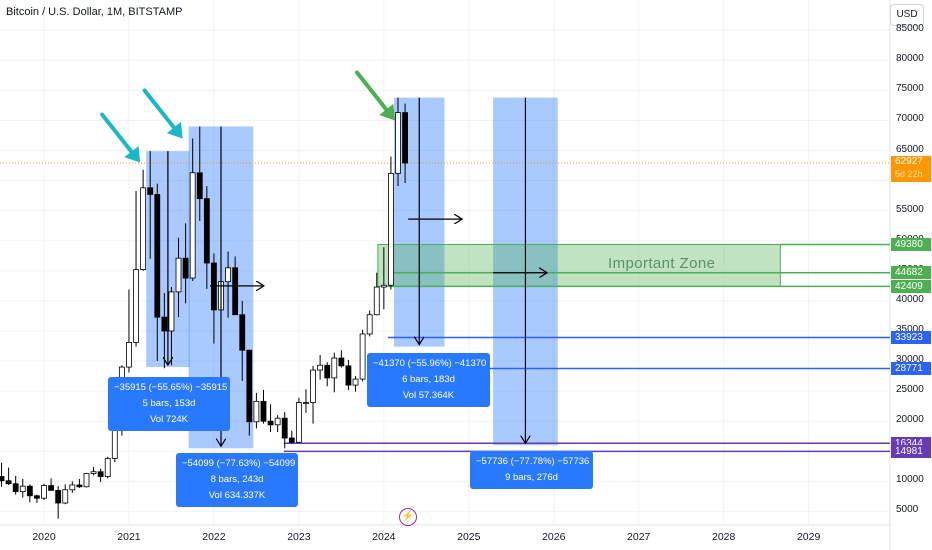 The width and height of the screenshot is (932, 550). What do you see at coordinates (171, 387) in the screenshot?
I see `measurement-change: −35915 (−55.65%) −35915` at bounding box center [171, 387].